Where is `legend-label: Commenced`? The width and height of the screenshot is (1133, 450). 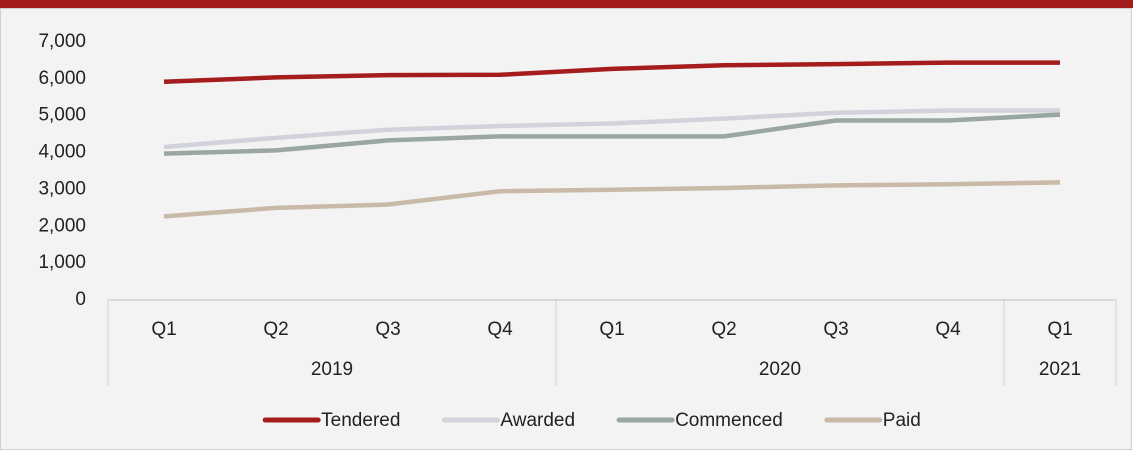
legend-label: Commenced is located at coordinates (729, 420).